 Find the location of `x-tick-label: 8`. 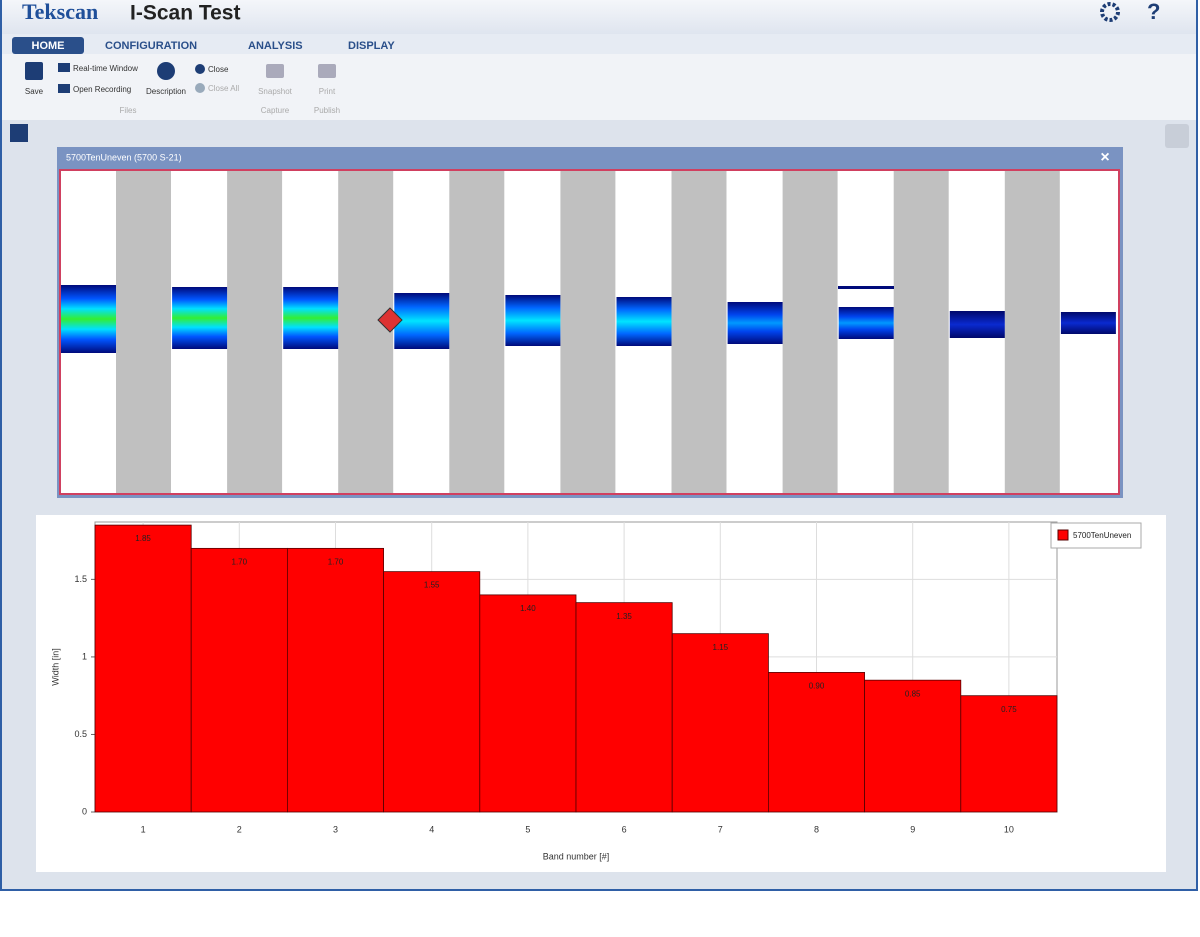

x-tick-label: 8 is located at coordinates (816, 829).